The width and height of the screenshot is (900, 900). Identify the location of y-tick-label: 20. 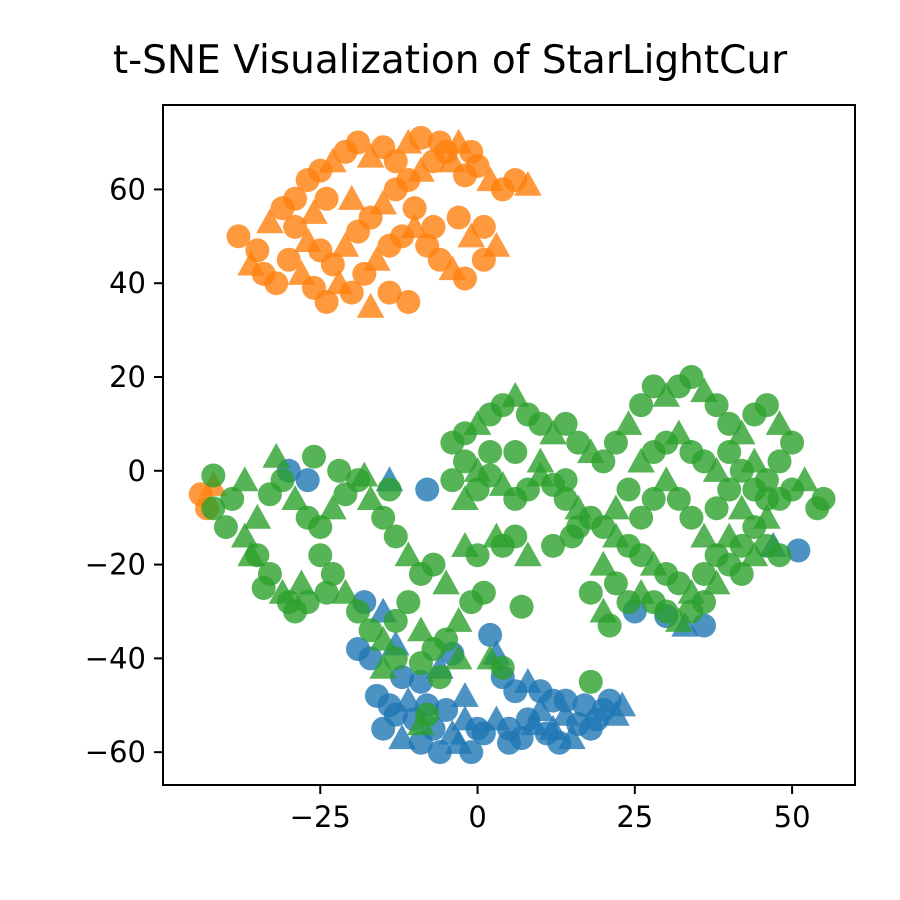
(127, 377).